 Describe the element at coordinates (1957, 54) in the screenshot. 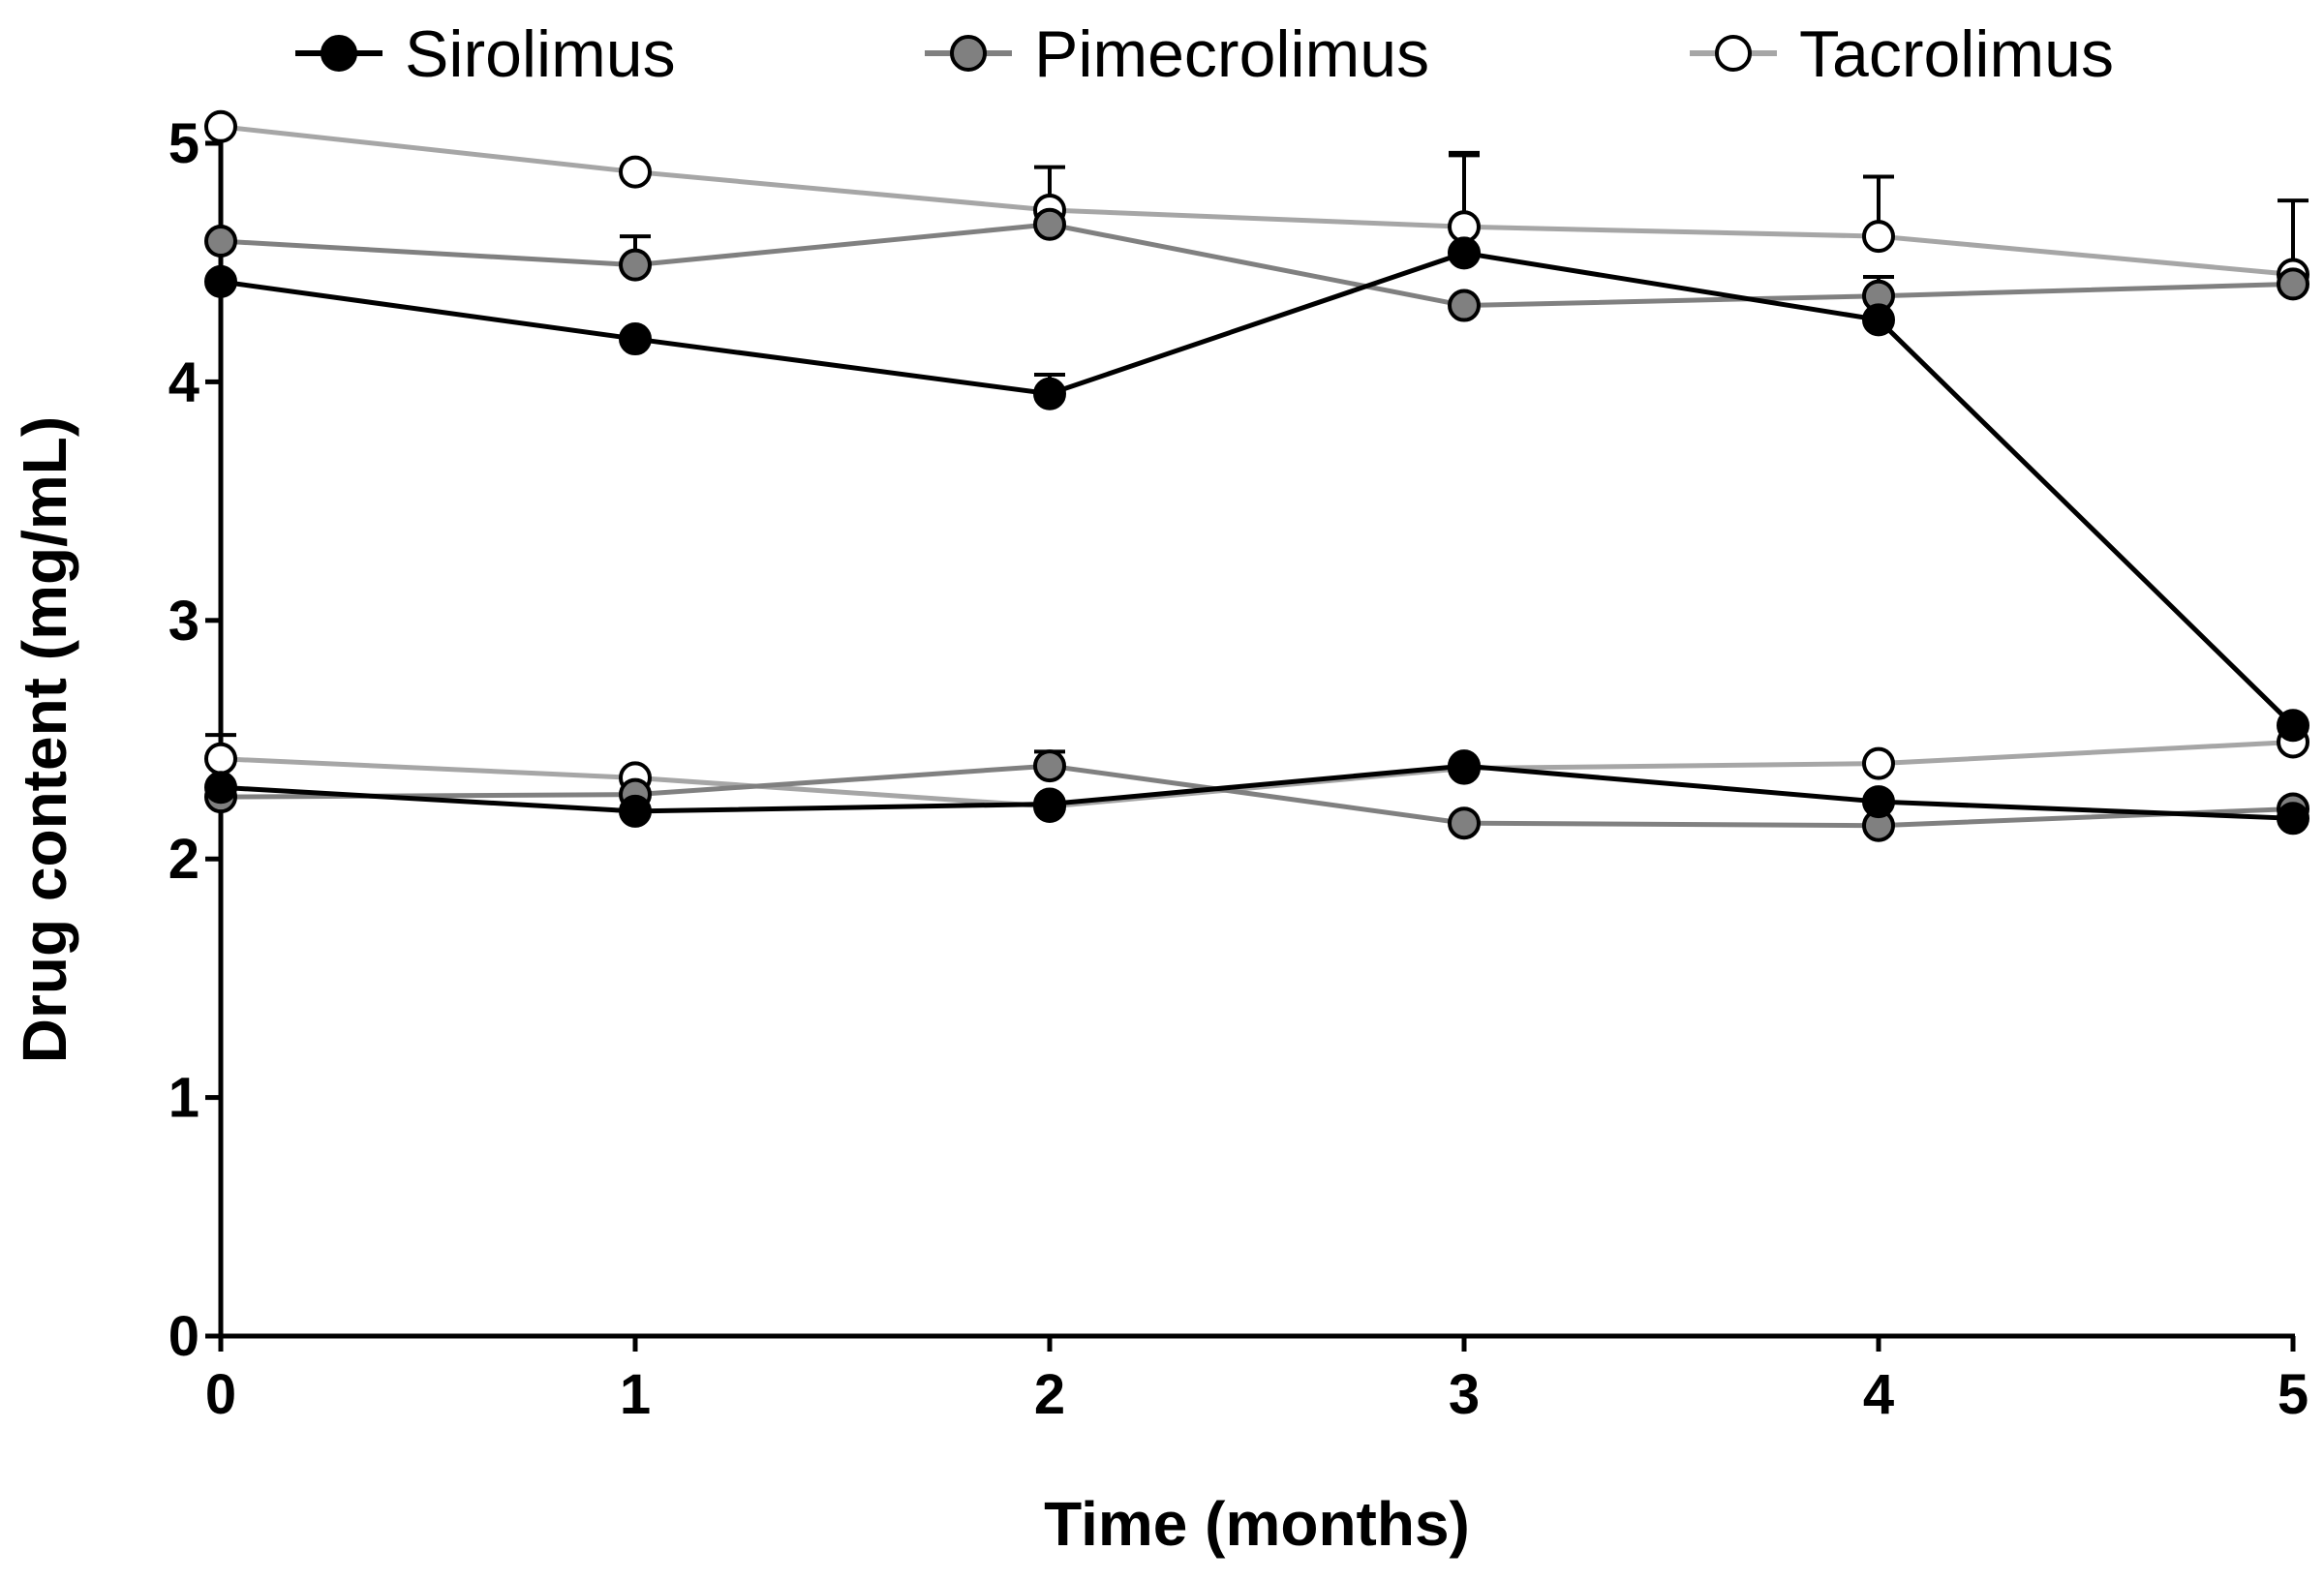

I see `legend-label: Tacrolimus` at that location.